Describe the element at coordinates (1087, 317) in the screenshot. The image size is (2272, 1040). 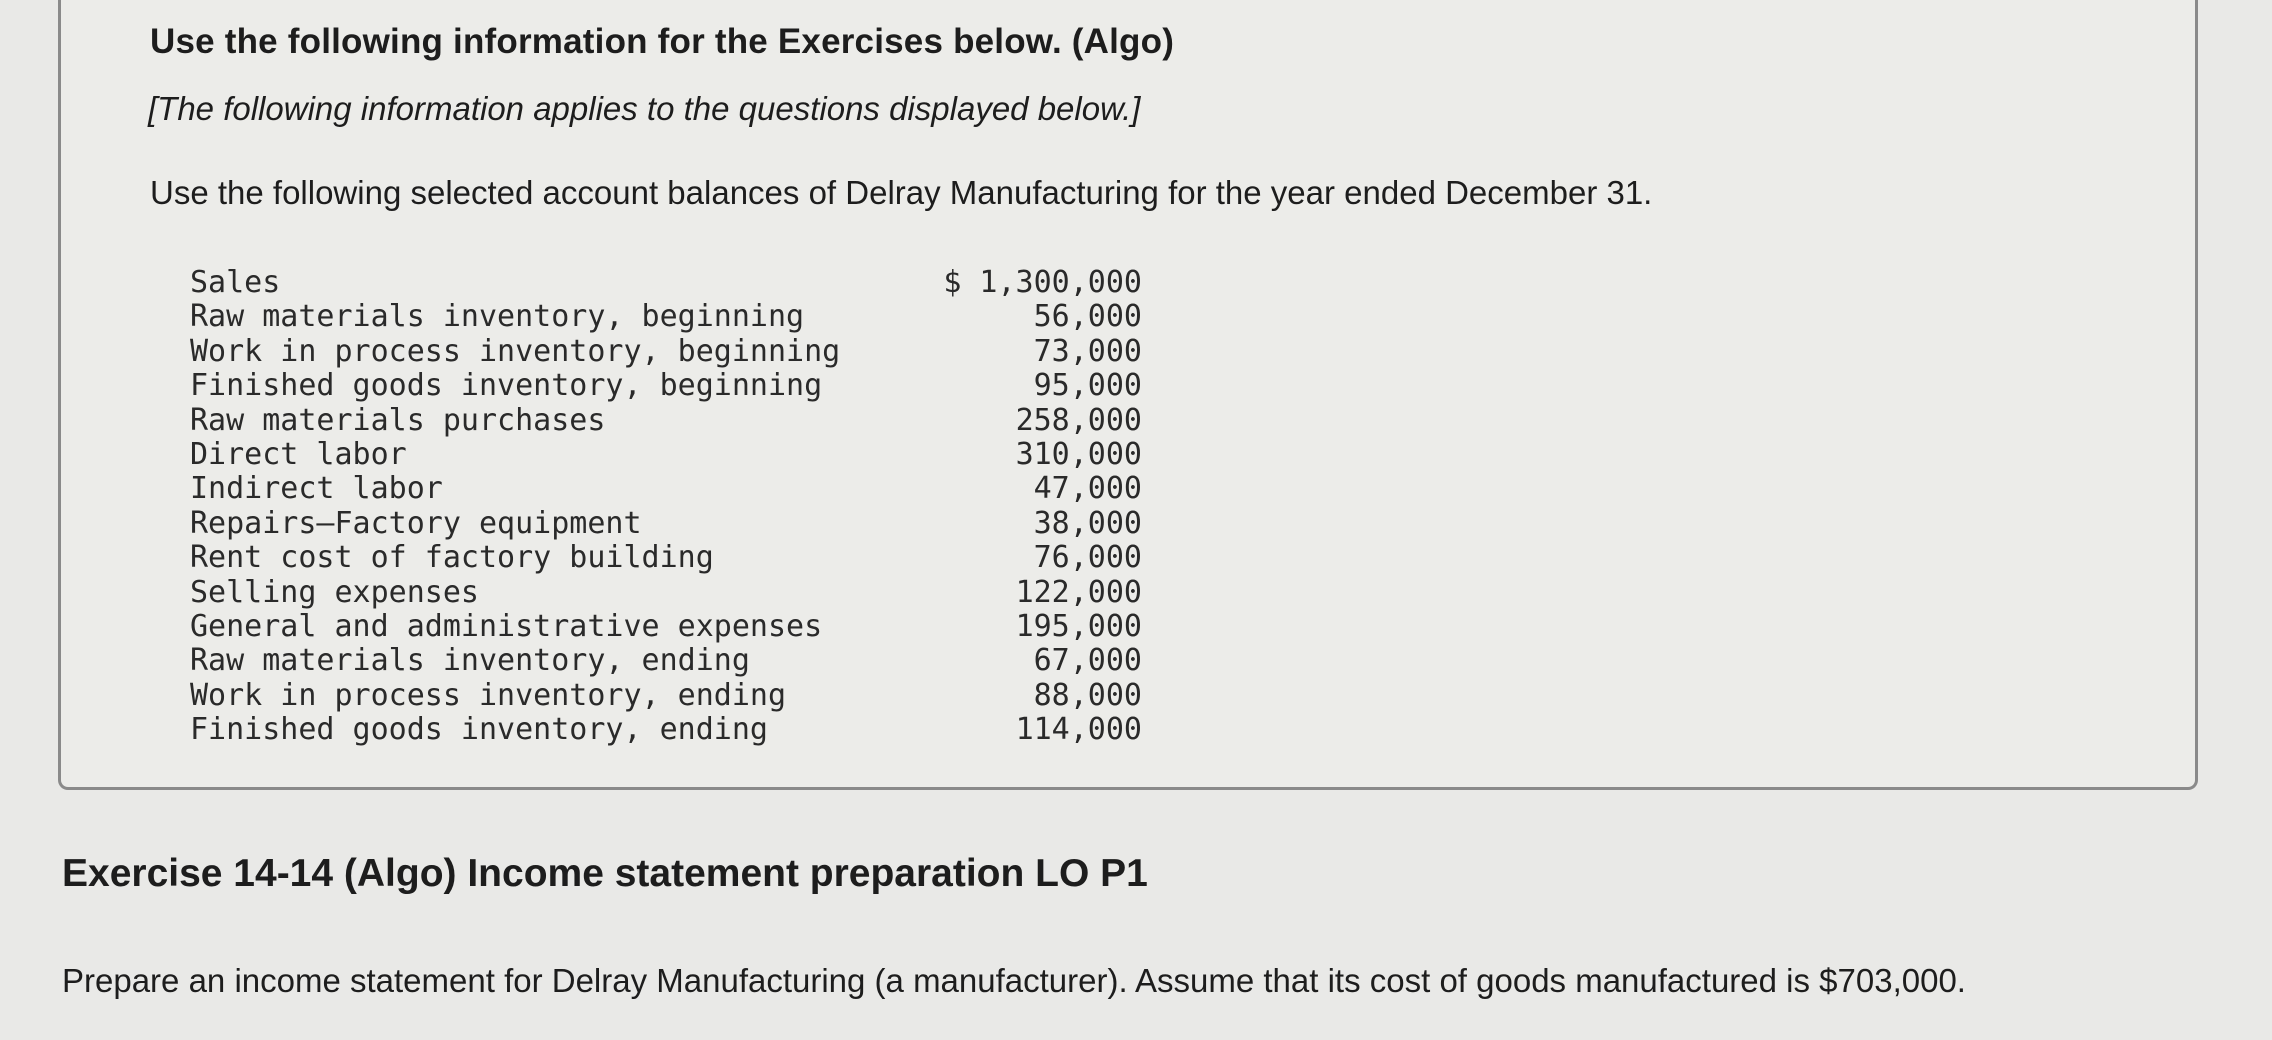
I see `account-amount: 56,000` at that location.